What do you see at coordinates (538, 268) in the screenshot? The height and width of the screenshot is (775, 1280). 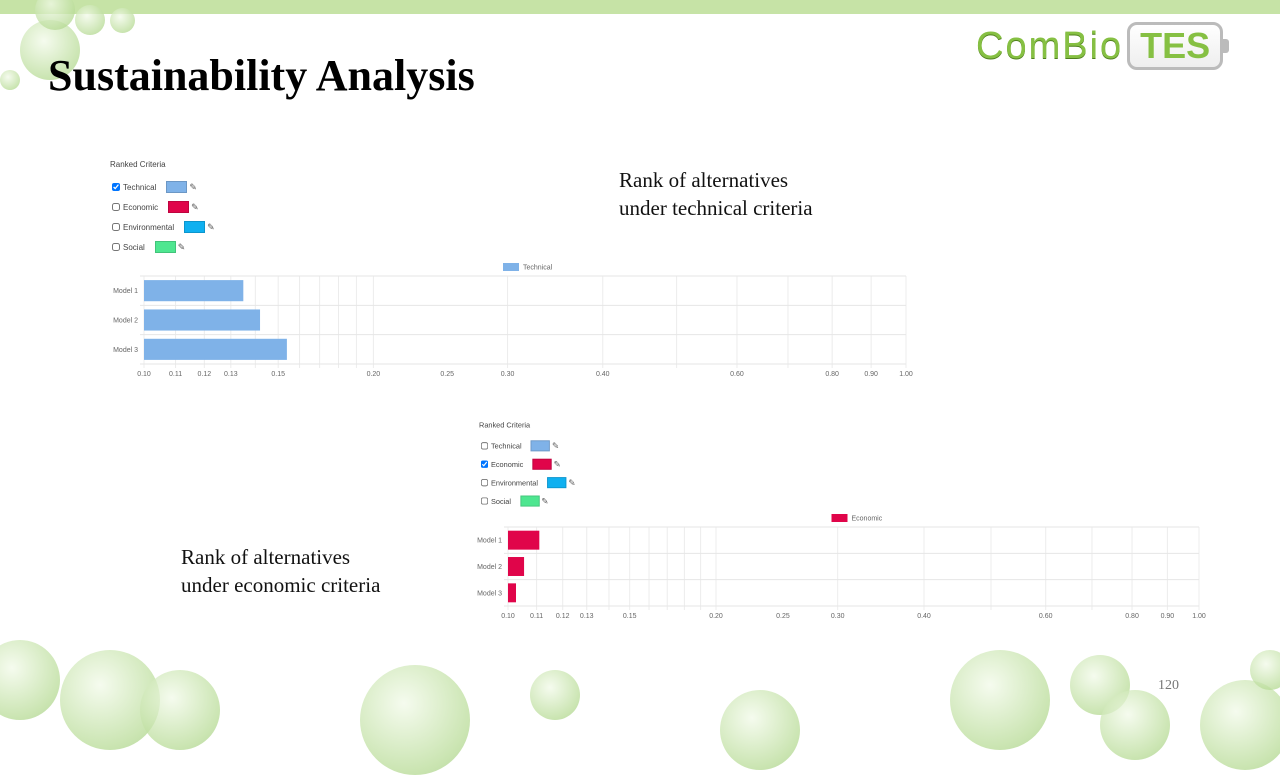 I see `legend-label: Technical` at bounding box center [538, 268].